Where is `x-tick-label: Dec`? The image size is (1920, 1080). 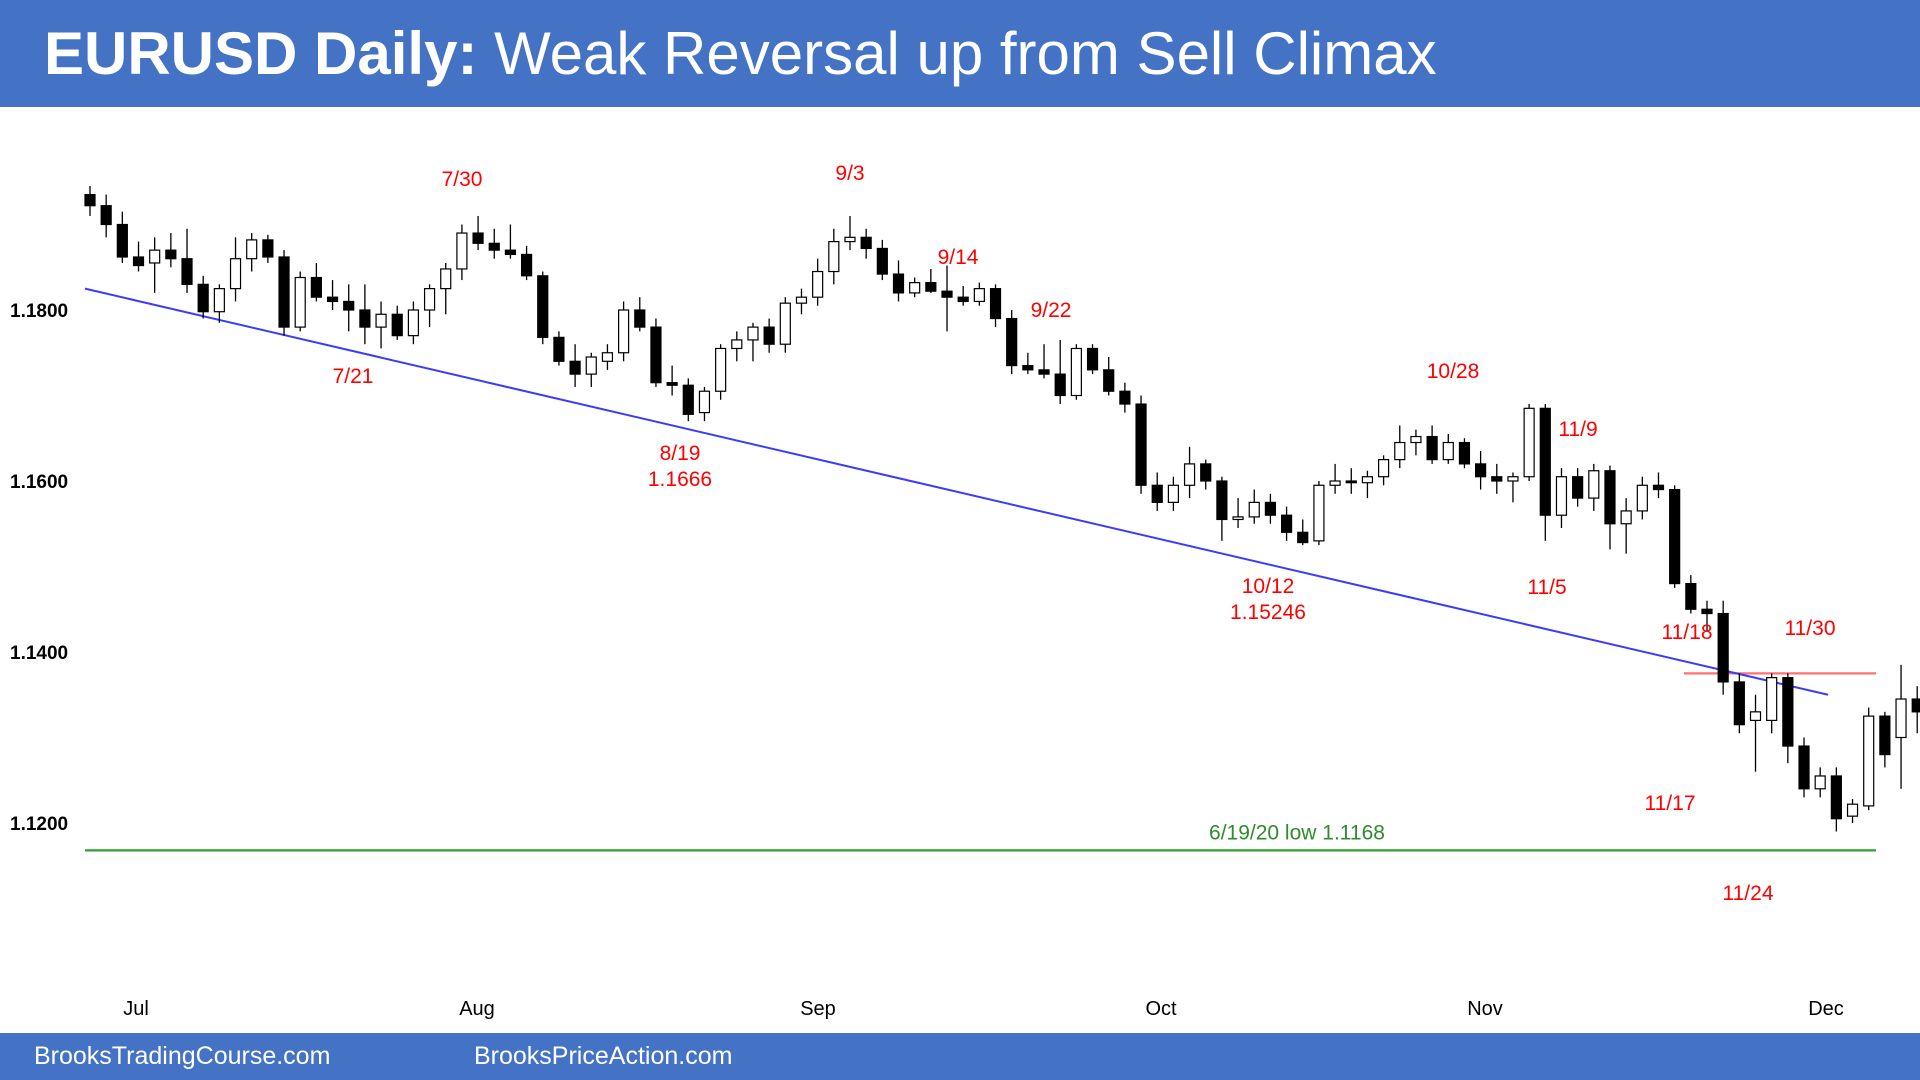 x-tick-label: Dec is located at coordinates (1826, 1009).